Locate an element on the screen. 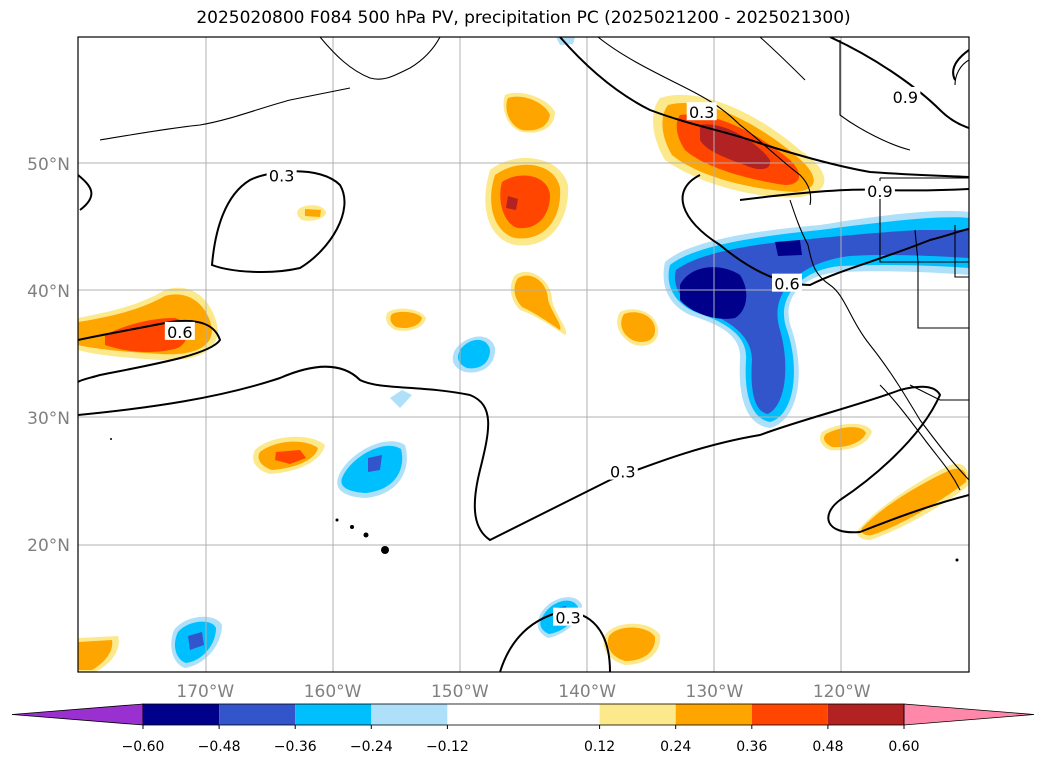  latitude-labels: 50°N 40°N 30°N 20°N is located at coordinates (48, 355).